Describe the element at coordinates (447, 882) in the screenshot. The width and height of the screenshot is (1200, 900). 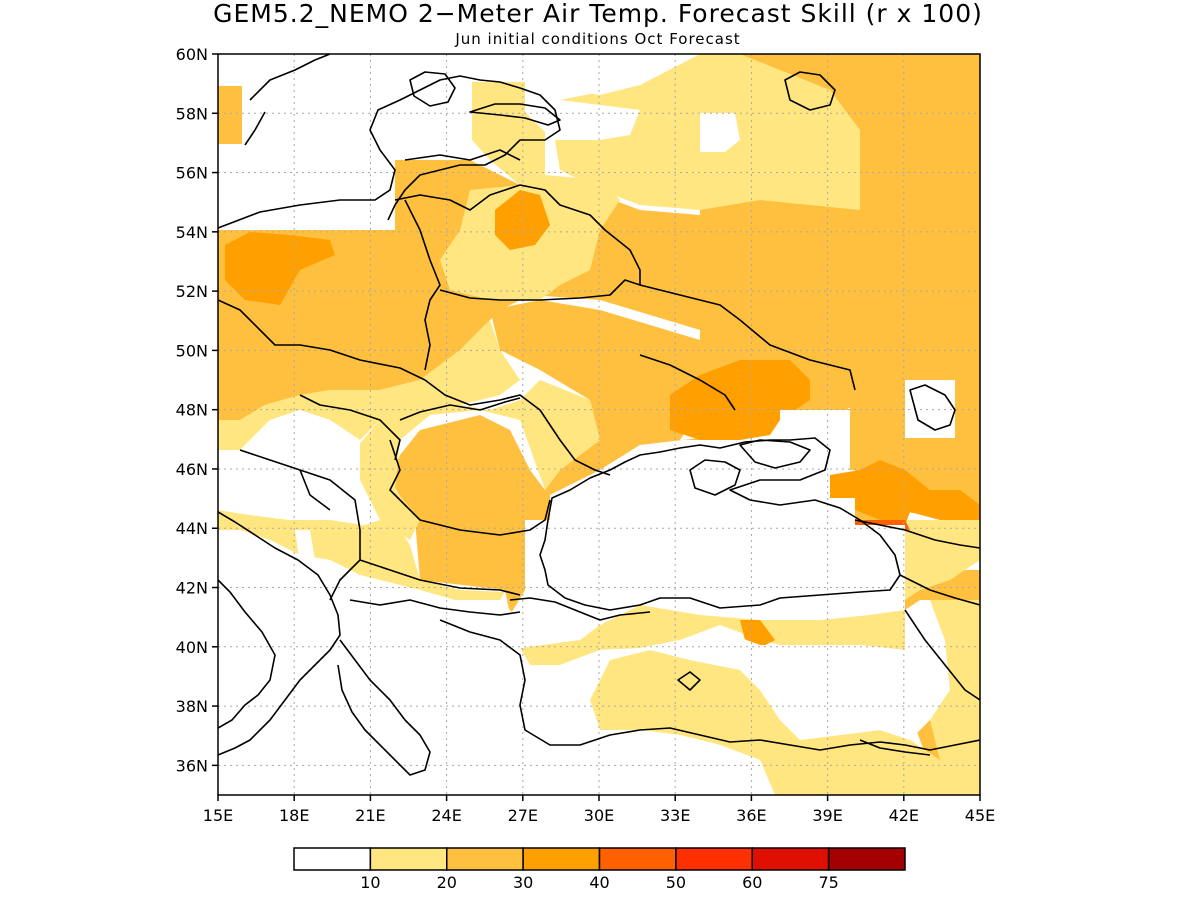
I see `colorbar-label: 20` at that location.